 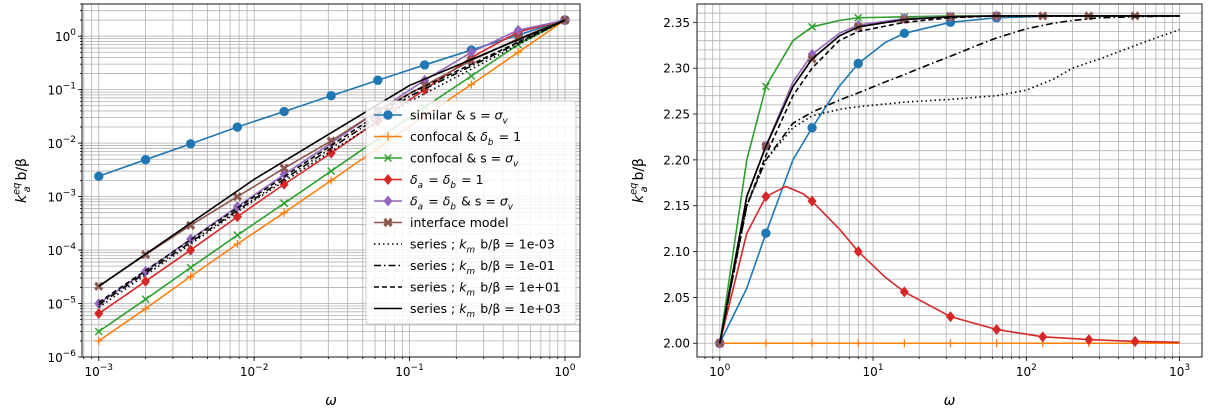 What do you see at coordinates (482, 246) in the screenshot?
I see `svg-text: series ; km b/β = 1e-03` at bounding box center [482, 246].